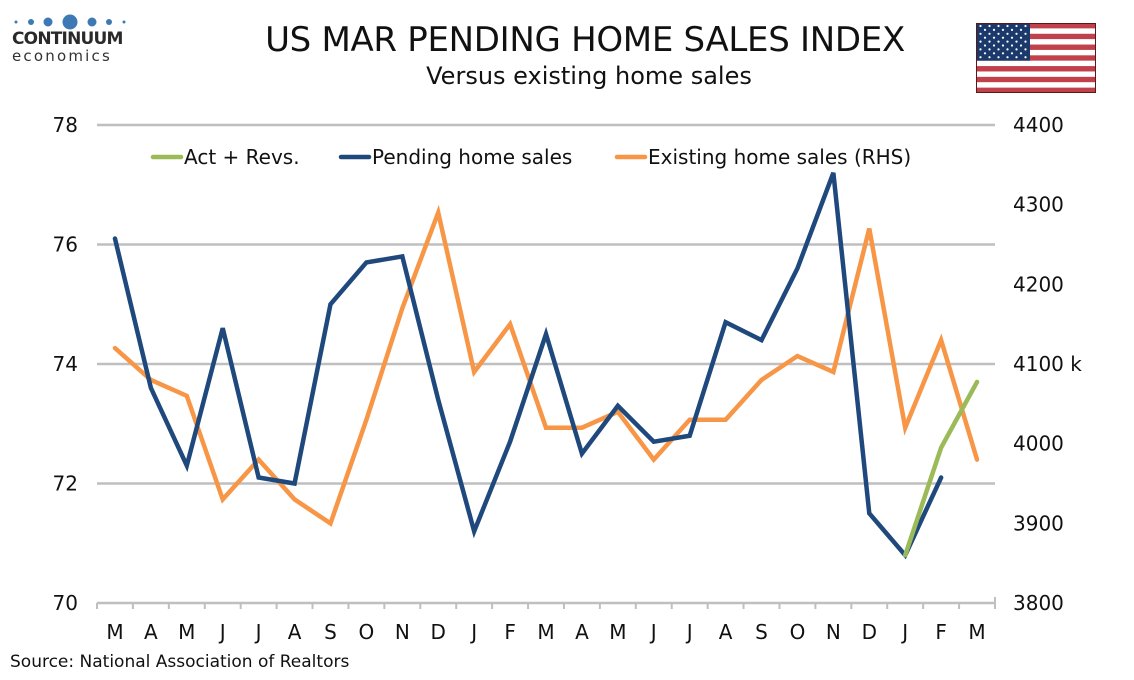 The image size is (1134, 680). I want to click on legend-label-existing-home-sales-rhs: Existing home sales (RHS), so click(779, 157).